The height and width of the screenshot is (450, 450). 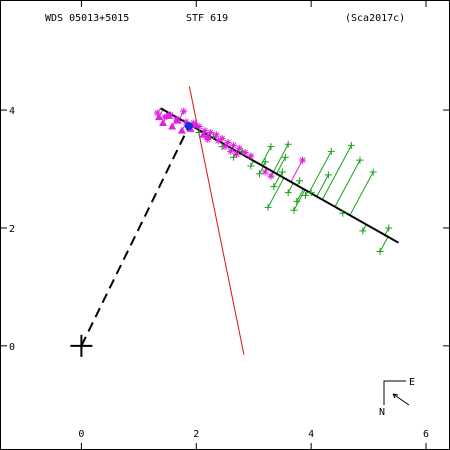 I want to click on x-tick-label: 6, so click(x=426, y=434).